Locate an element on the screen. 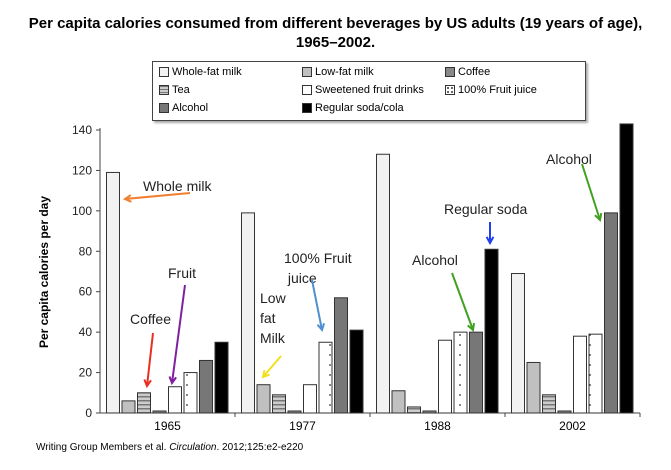 This screenshot has height=470, width=671. bar-regular-soda-cola-2002 is located at coordinates (626, 268).